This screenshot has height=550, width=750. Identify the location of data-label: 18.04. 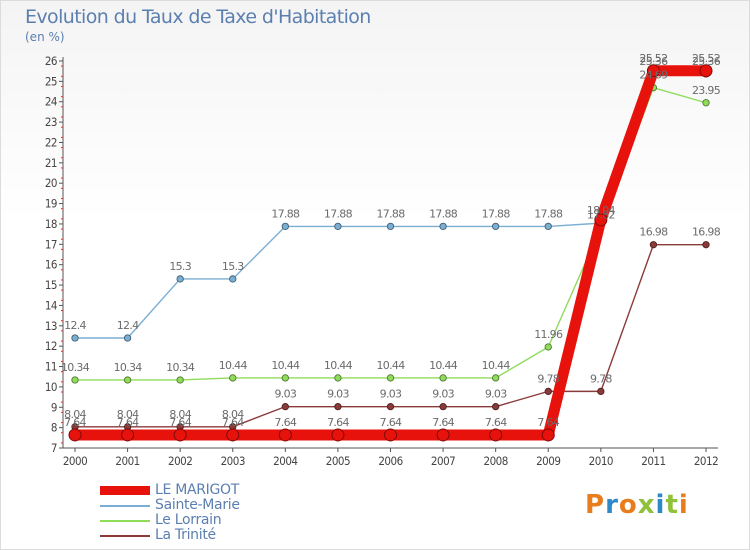
(601, 210).